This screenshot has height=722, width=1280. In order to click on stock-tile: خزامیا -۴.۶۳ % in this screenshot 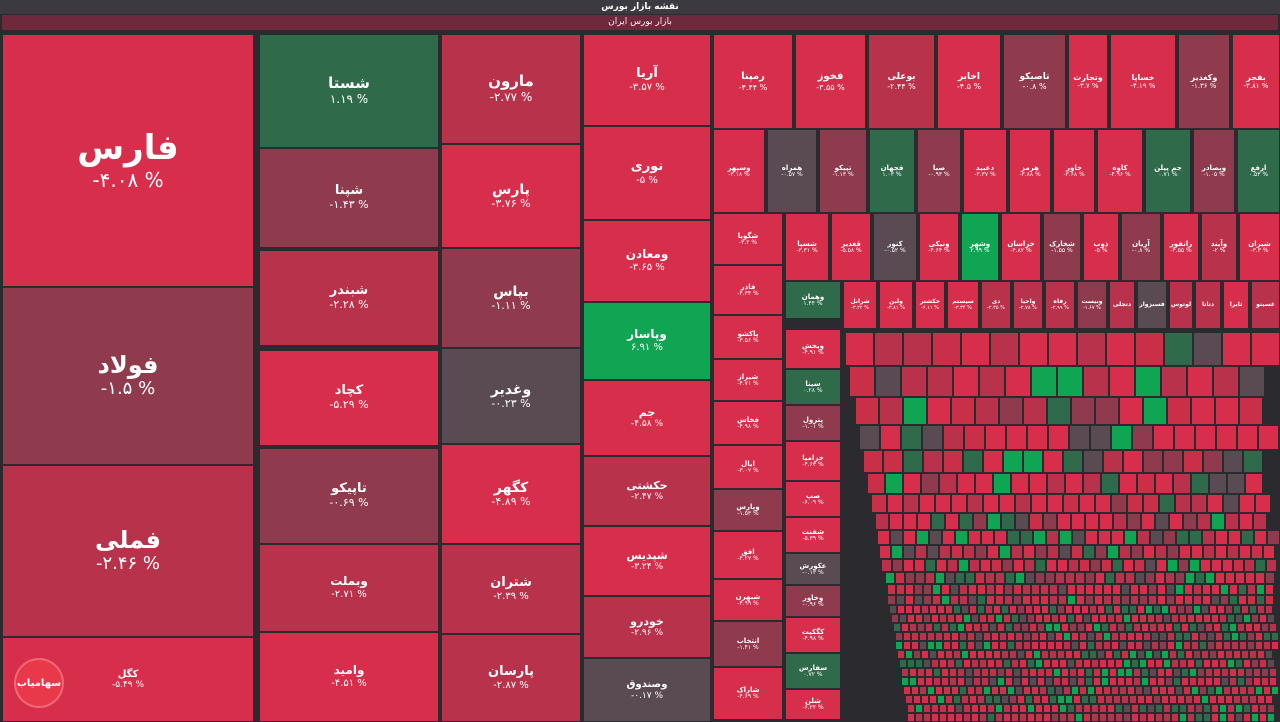, I will do `click(813, 461)`.